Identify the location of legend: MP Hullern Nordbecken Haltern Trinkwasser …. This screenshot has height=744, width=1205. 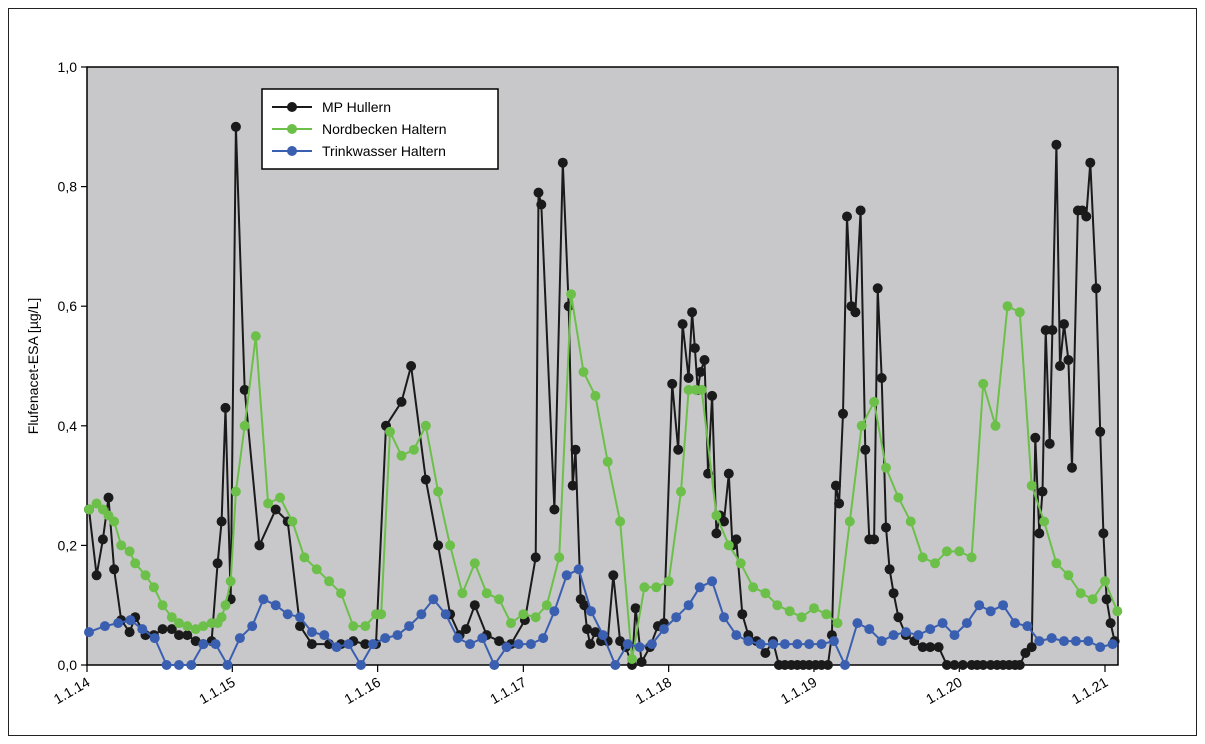
(380, 129).